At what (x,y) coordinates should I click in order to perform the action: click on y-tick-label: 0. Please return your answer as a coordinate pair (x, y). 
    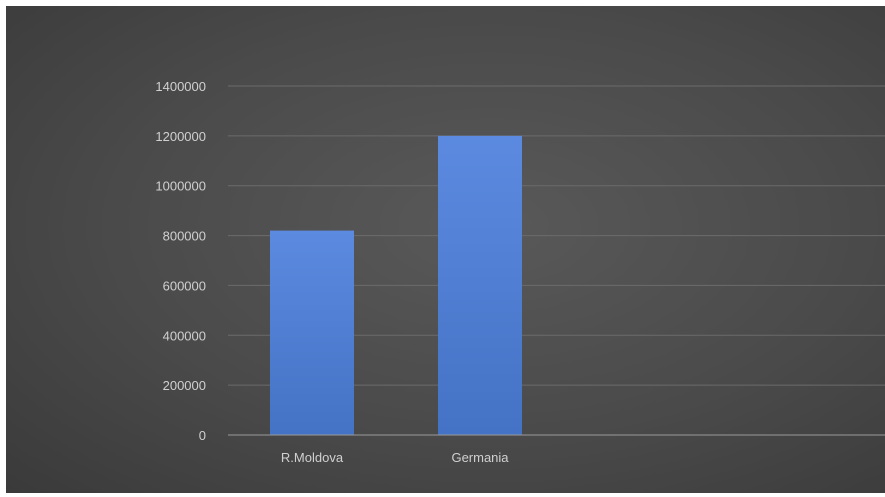
    Looking at the image, I should click on (202, 435).